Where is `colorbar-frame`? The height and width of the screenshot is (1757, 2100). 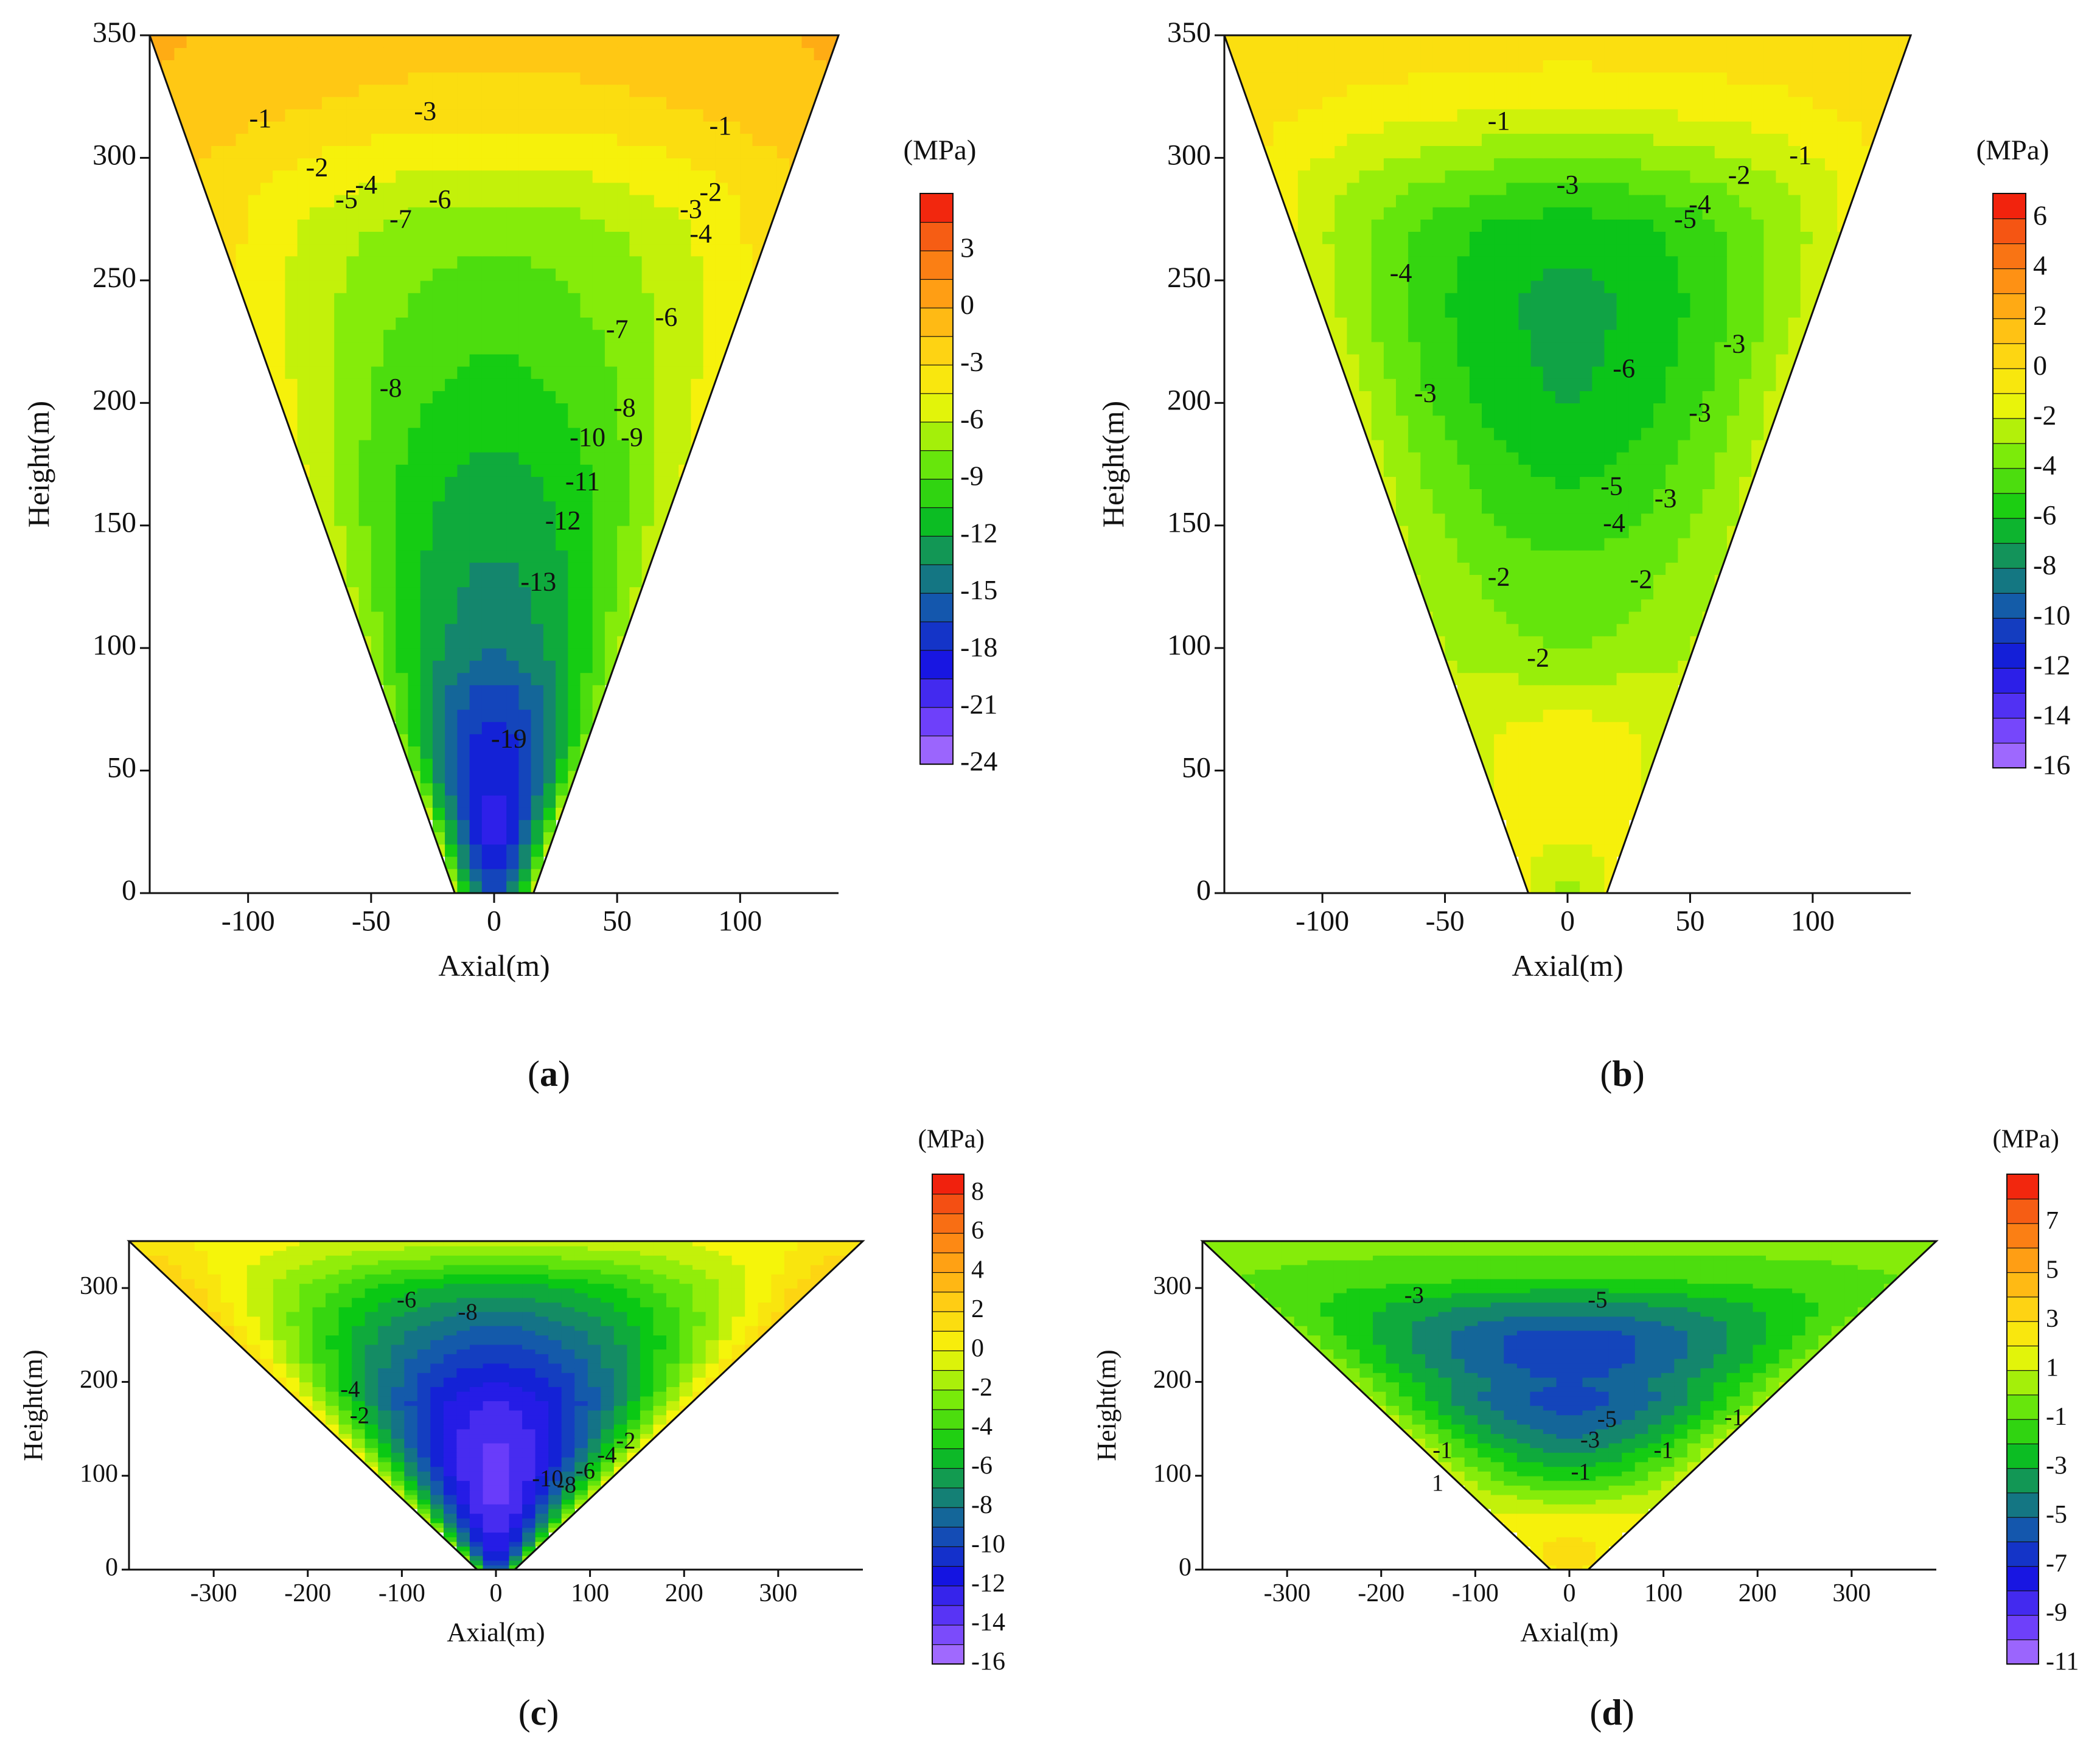 colorbar-frame is located at coordinates (936, 479).